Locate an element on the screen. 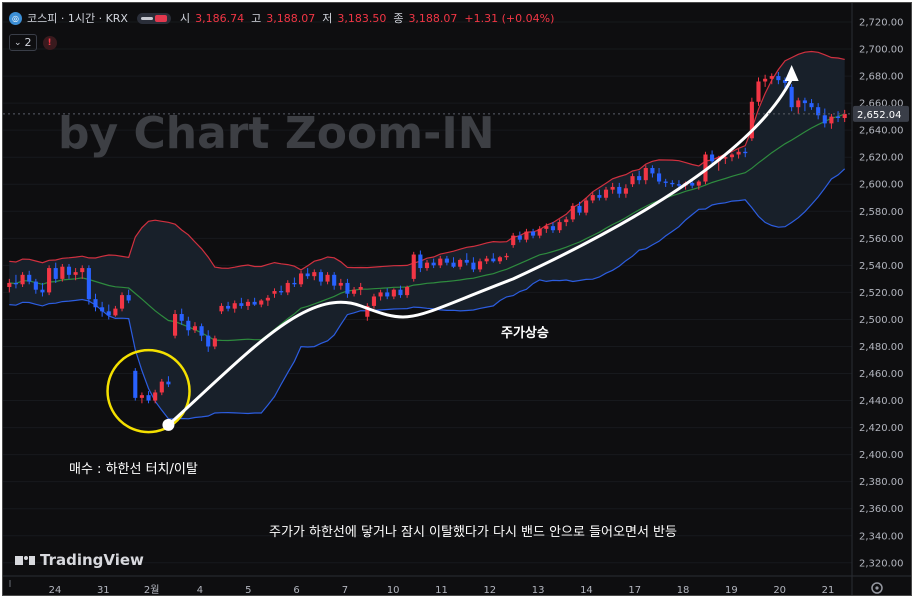 The image size is (914, 598). tradingview-mark-icon is located at coordinates (25, 560).